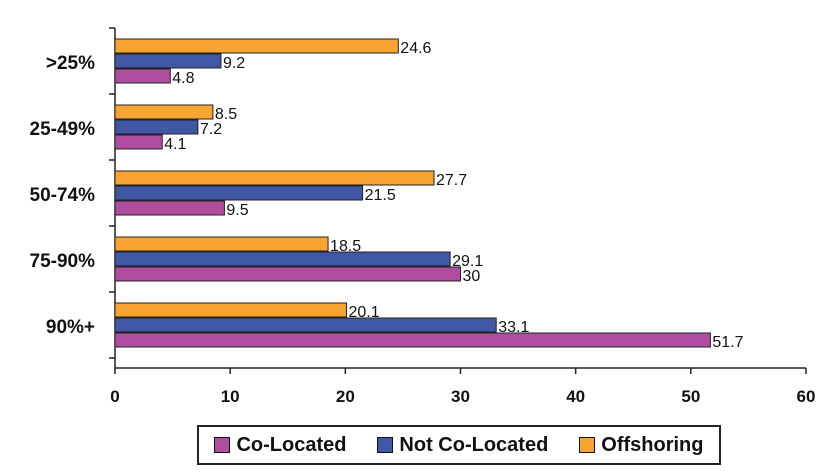  I want to click on legend-item-not-co-located: Not Co-Located, so click(462, 445).